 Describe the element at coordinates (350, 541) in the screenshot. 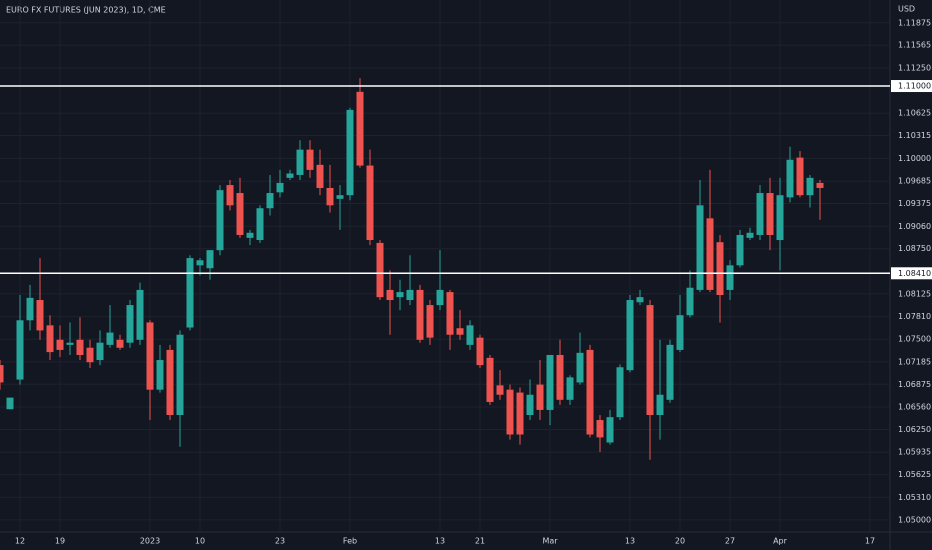

I see `x-tick-label: Feb` at that location.